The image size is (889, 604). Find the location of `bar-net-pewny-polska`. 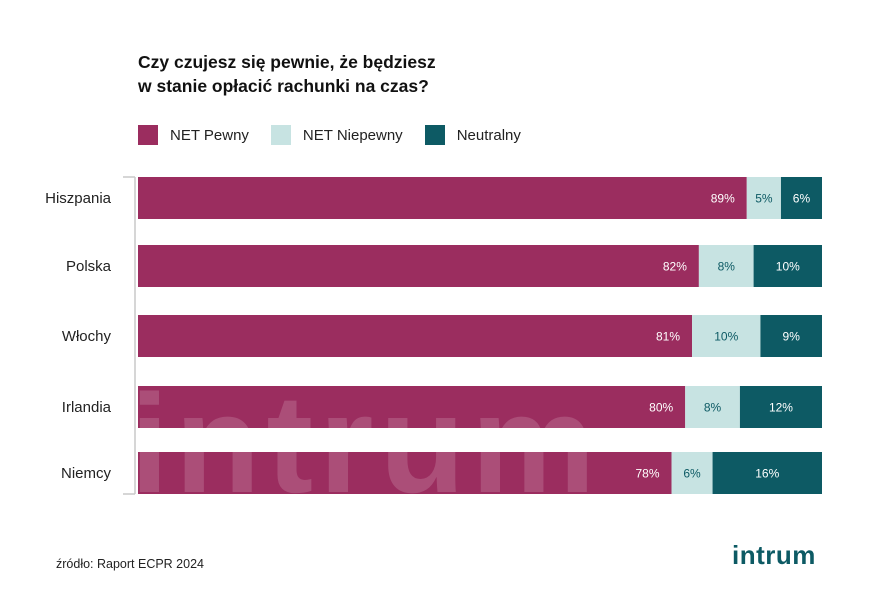

bar-net-pewny-polska is located at coordinates (418, 266).